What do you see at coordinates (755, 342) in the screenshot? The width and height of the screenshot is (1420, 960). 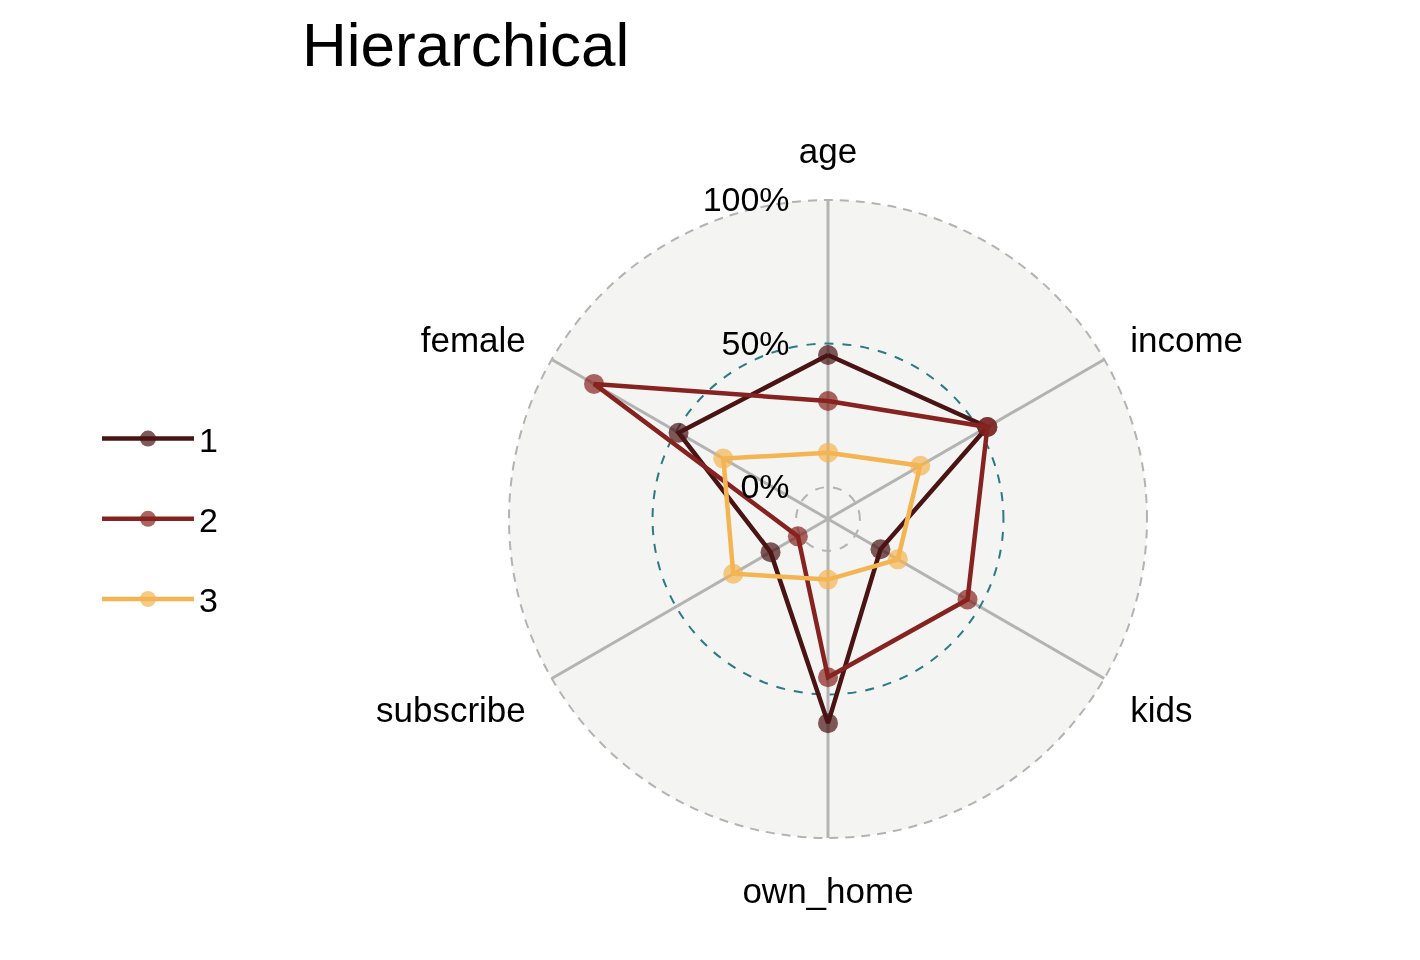 I see `y-tick-label: 50%` at bounding box center [755, 342].